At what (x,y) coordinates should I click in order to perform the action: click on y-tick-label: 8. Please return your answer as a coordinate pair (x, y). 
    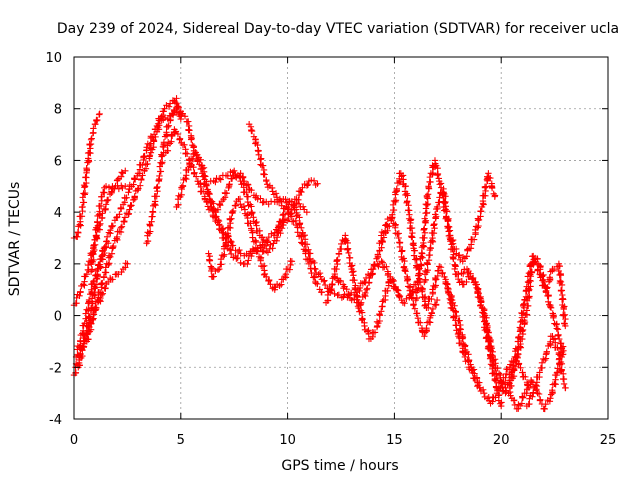
    Looking at the image, I should click on (58, 110).